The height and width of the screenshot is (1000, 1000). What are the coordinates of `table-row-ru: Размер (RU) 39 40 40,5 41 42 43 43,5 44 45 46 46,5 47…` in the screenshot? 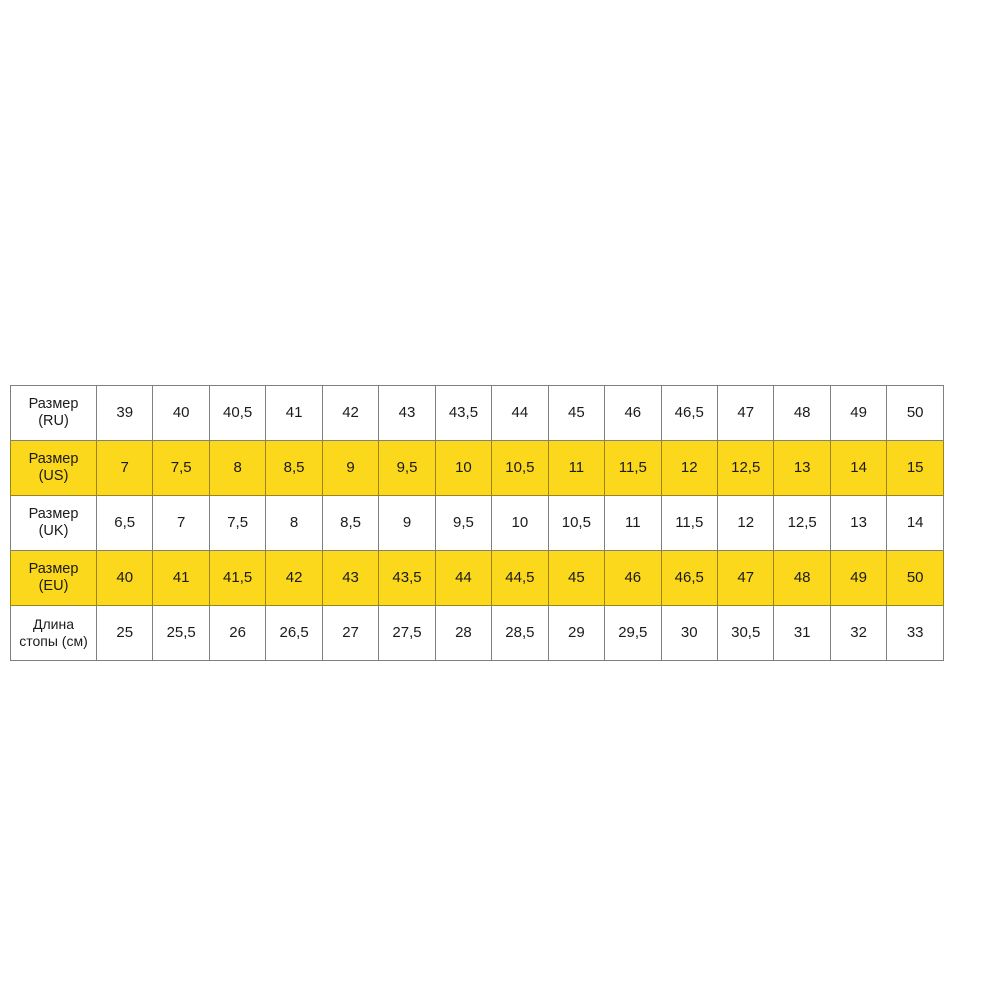 It's located at (477, 413).